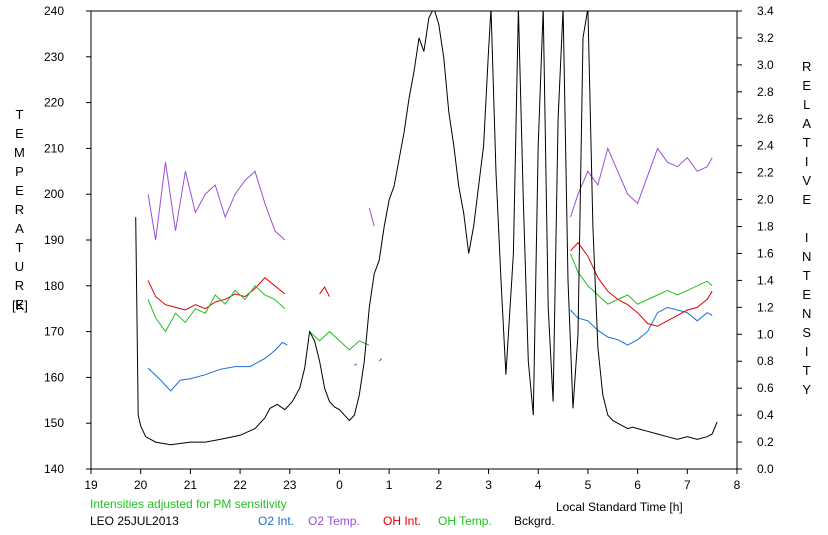 The image size is (828, 535). What do you see at coordinates (102, 521) in the screenshot?
I see `station-name: LEO` at bounding box center [102, 521].